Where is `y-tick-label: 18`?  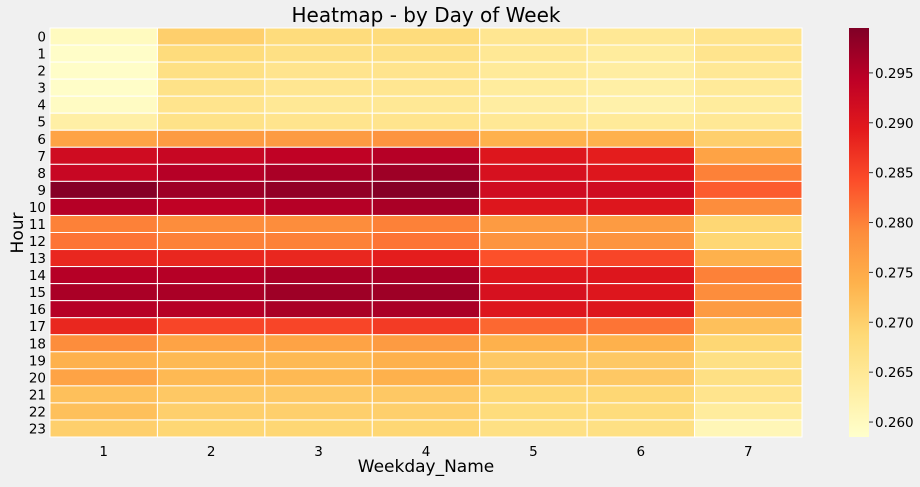 y-tick-label: 18 is located at coordinates (37, 344).